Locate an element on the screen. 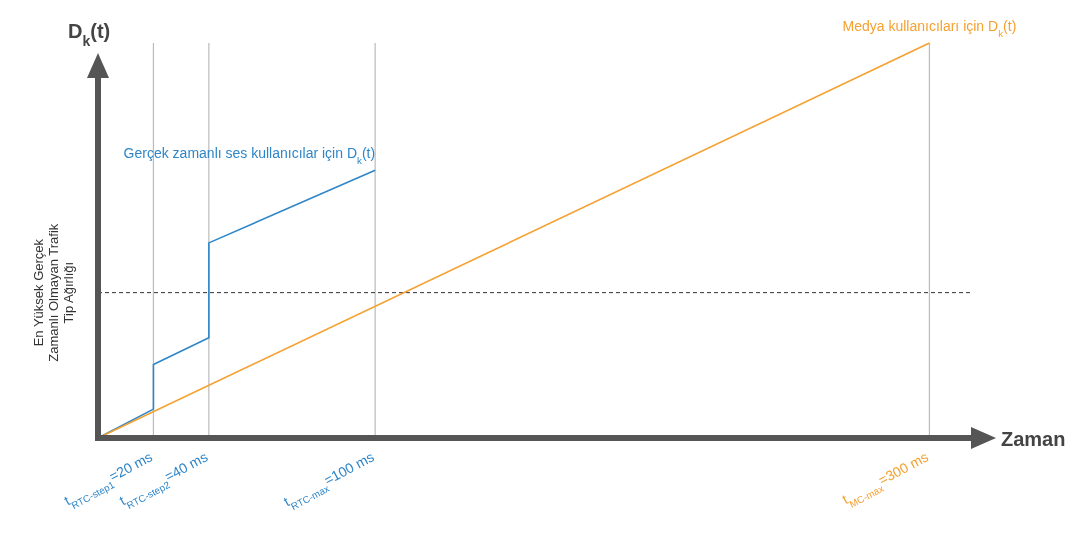  ref-line-label: En Yüksek Gerçek Zamanlı Olmayan Trafik Tip Ağırlığı is located at coordinates (53, 292).